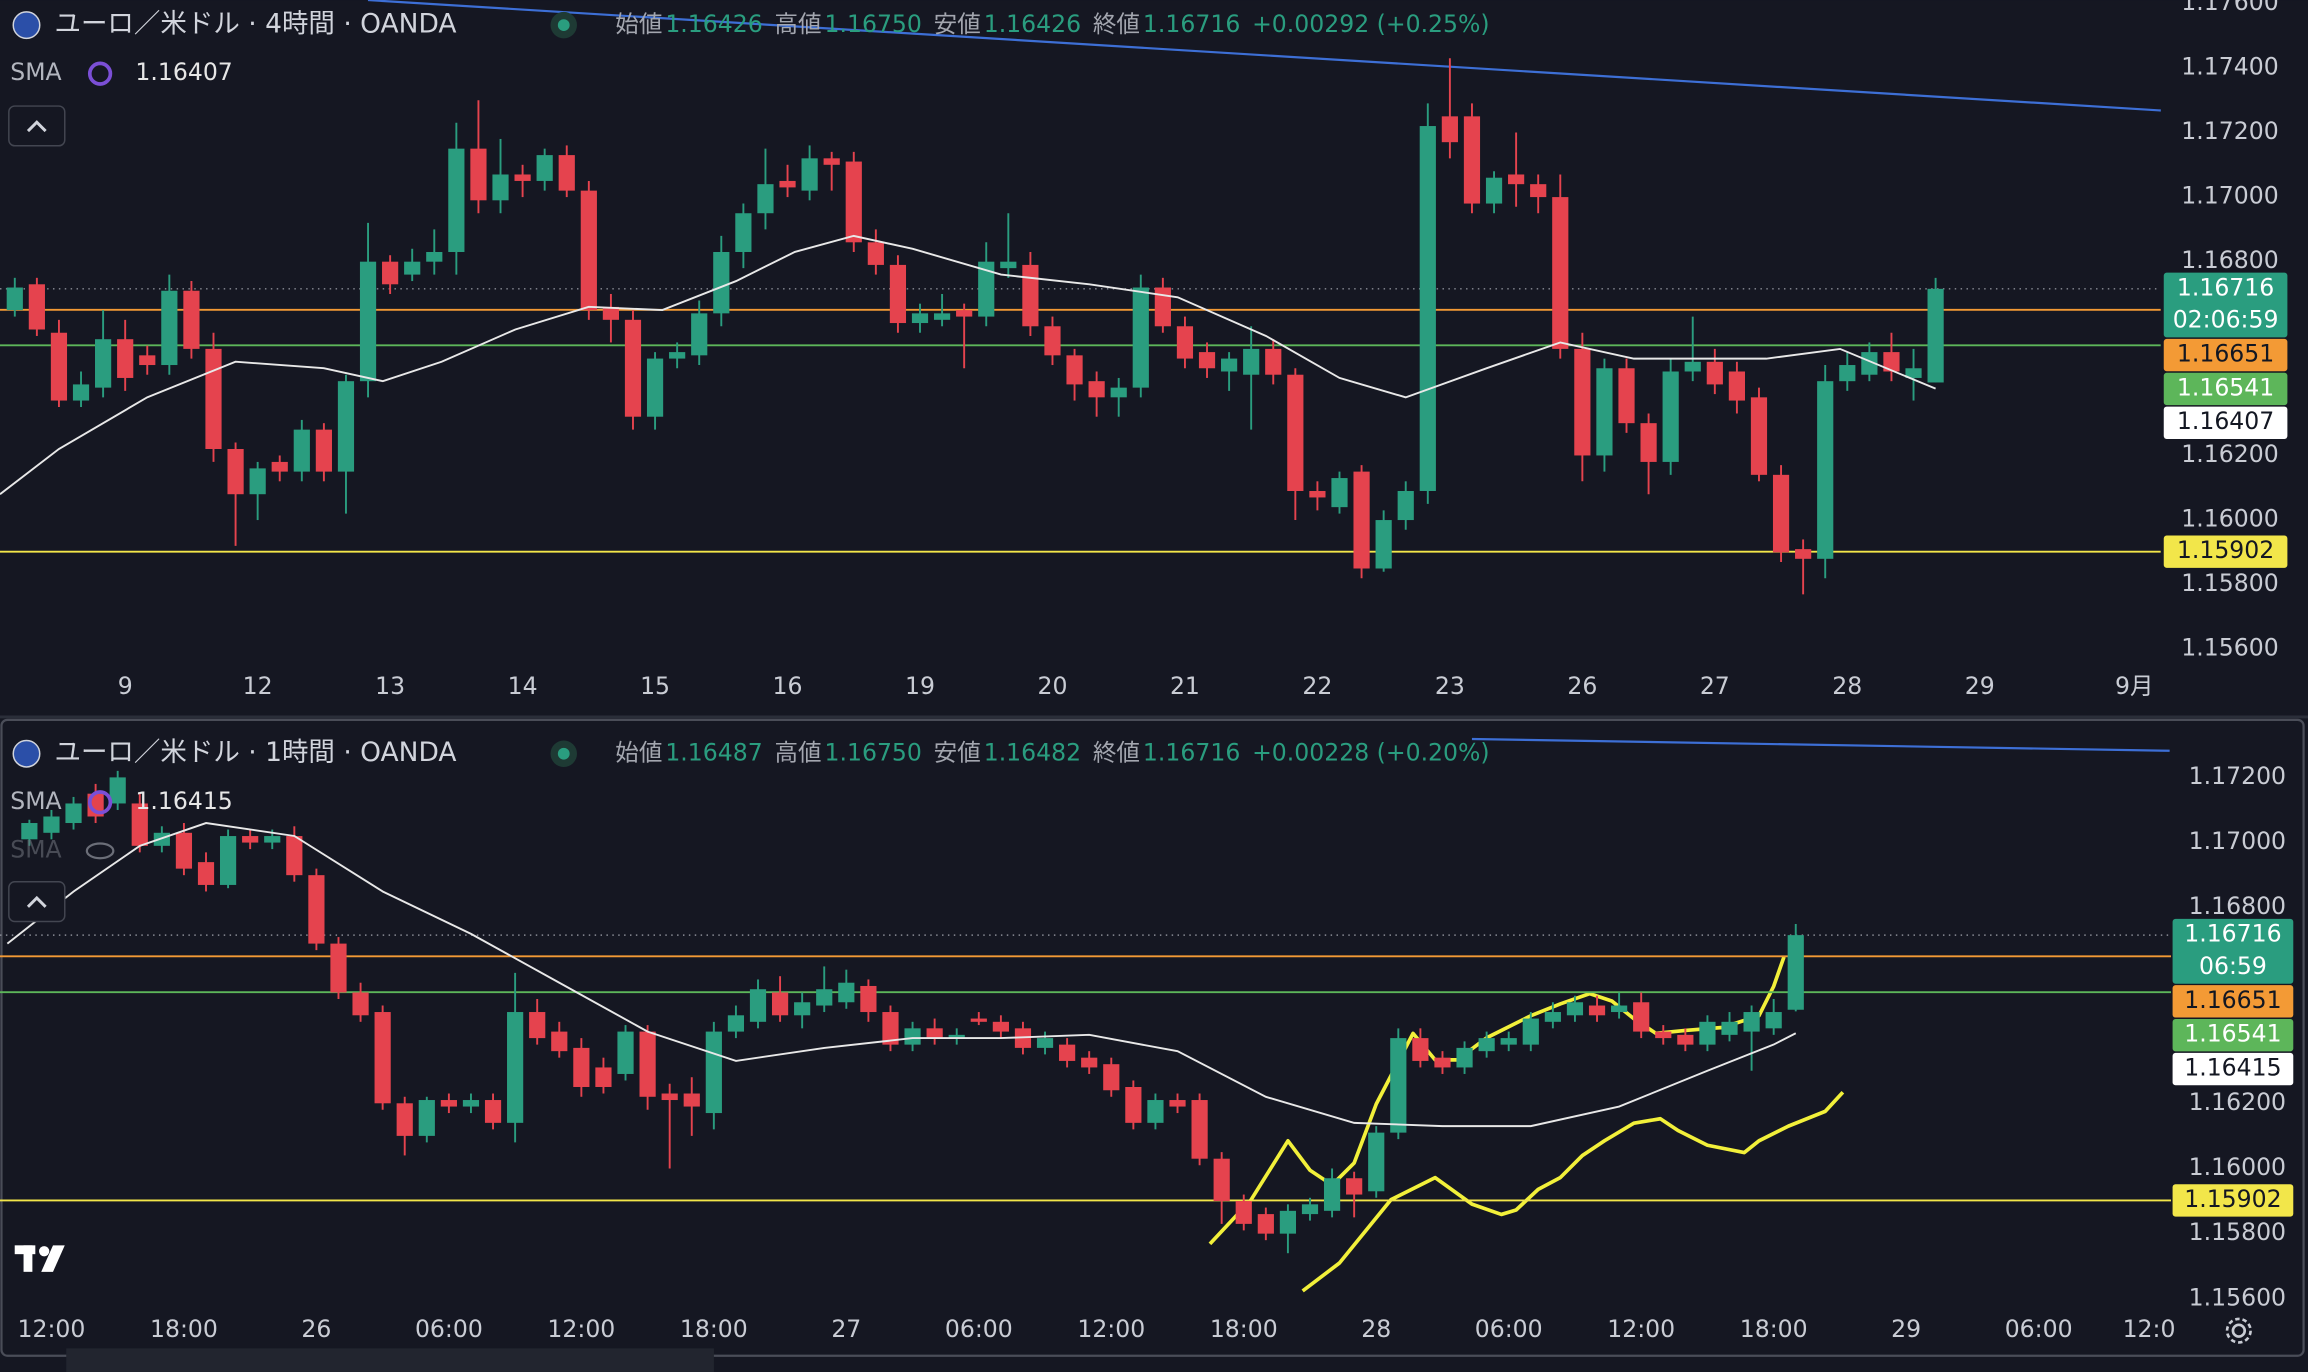 This screenshot has width=2308, height=1372. Describe the element at coordinates (563, 753) in the screenshot. I see `market-status-dot` at that location.